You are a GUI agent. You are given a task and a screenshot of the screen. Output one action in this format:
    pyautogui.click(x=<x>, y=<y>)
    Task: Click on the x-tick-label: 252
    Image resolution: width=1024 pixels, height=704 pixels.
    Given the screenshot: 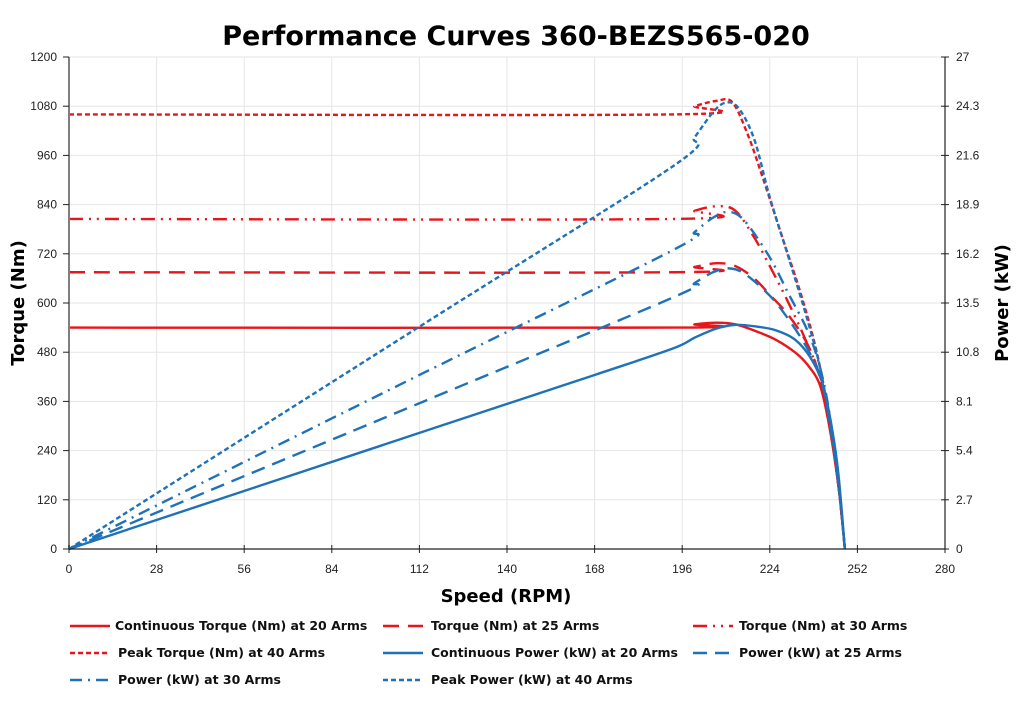 What is the action you would take?
    pyautogui.click(x=857, y=569)
    